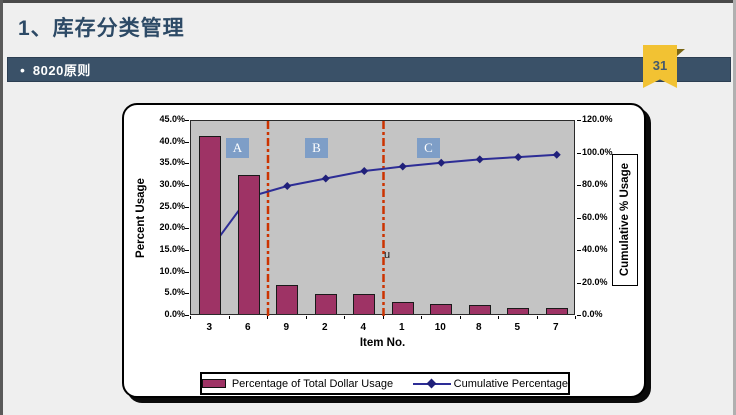 The width and height of the screenshot is (736, 415). I want to click on frame-top-edge, so click(368, 1).